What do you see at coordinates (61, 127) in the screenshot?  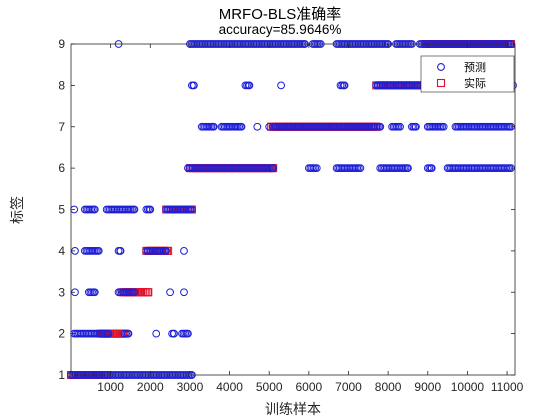 I see `y-tick-label: 7` at bounding box center [61, 127].